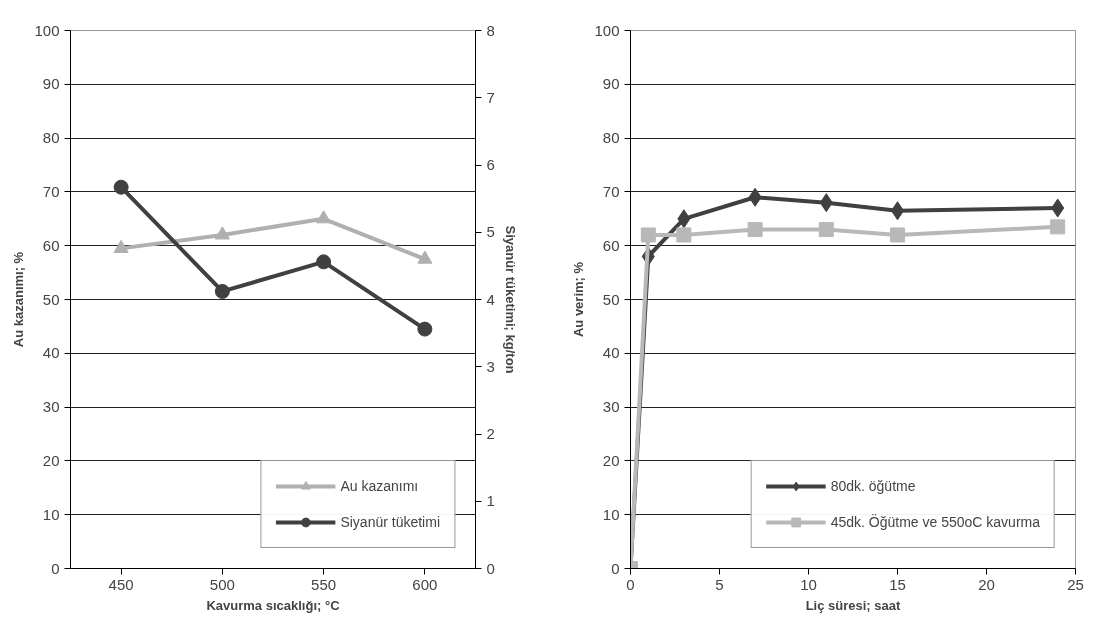 The image size is (1112, 627). Describe the element at coordinates (390, 522) in the screenshot. I see `legend-label: Siyanür tüketimi` at that location.